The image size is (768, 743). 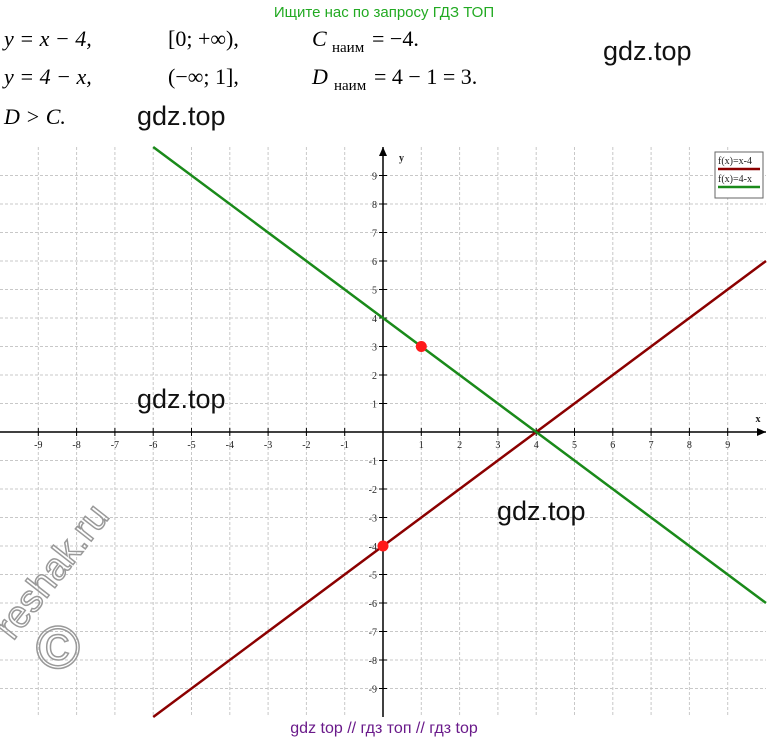 What do you see at coordinates (38, 445) in the screenshot?
I see `x-tick-label: -9` at bounding box center [38, 445].